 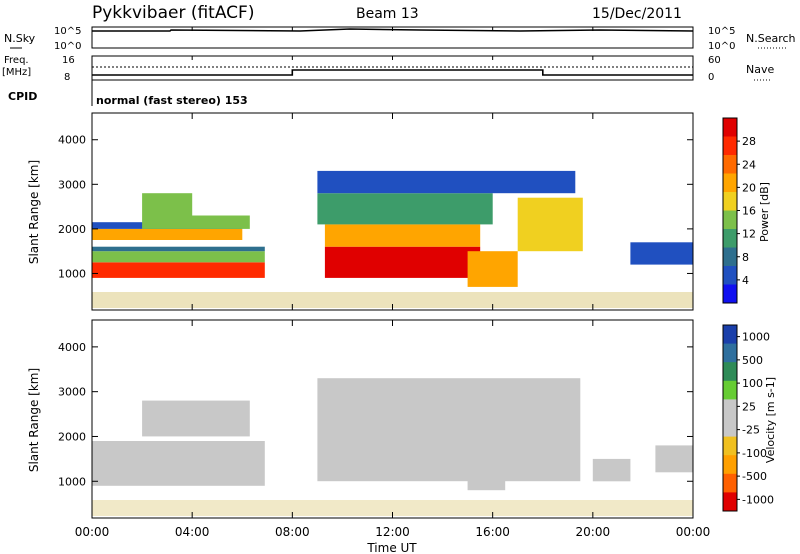 What do you see at coordinates (721, 31) in the screenshot?
I see `nsearch-tick-high: 10^5` at bounding box center [721, 31].